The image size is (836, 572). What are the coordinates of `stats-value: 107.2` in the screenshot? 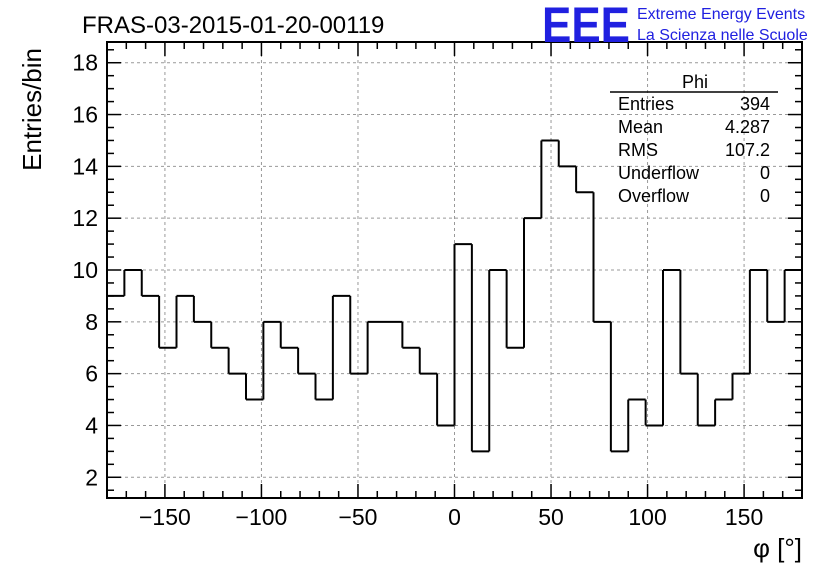 It's located at (747, 150).